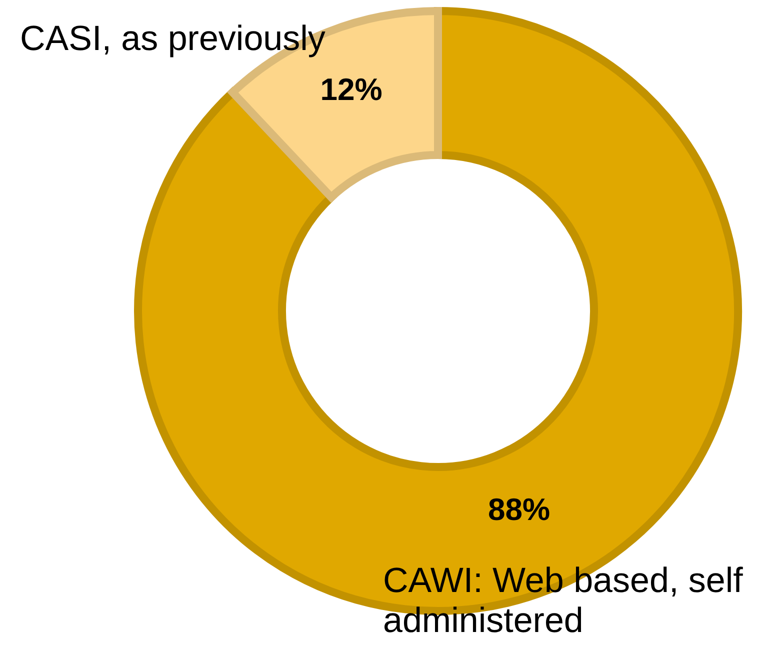  Describe the element at coordinates (173, 38) in the screenshot. I see `slice-label: CASI, as previously` at that location.